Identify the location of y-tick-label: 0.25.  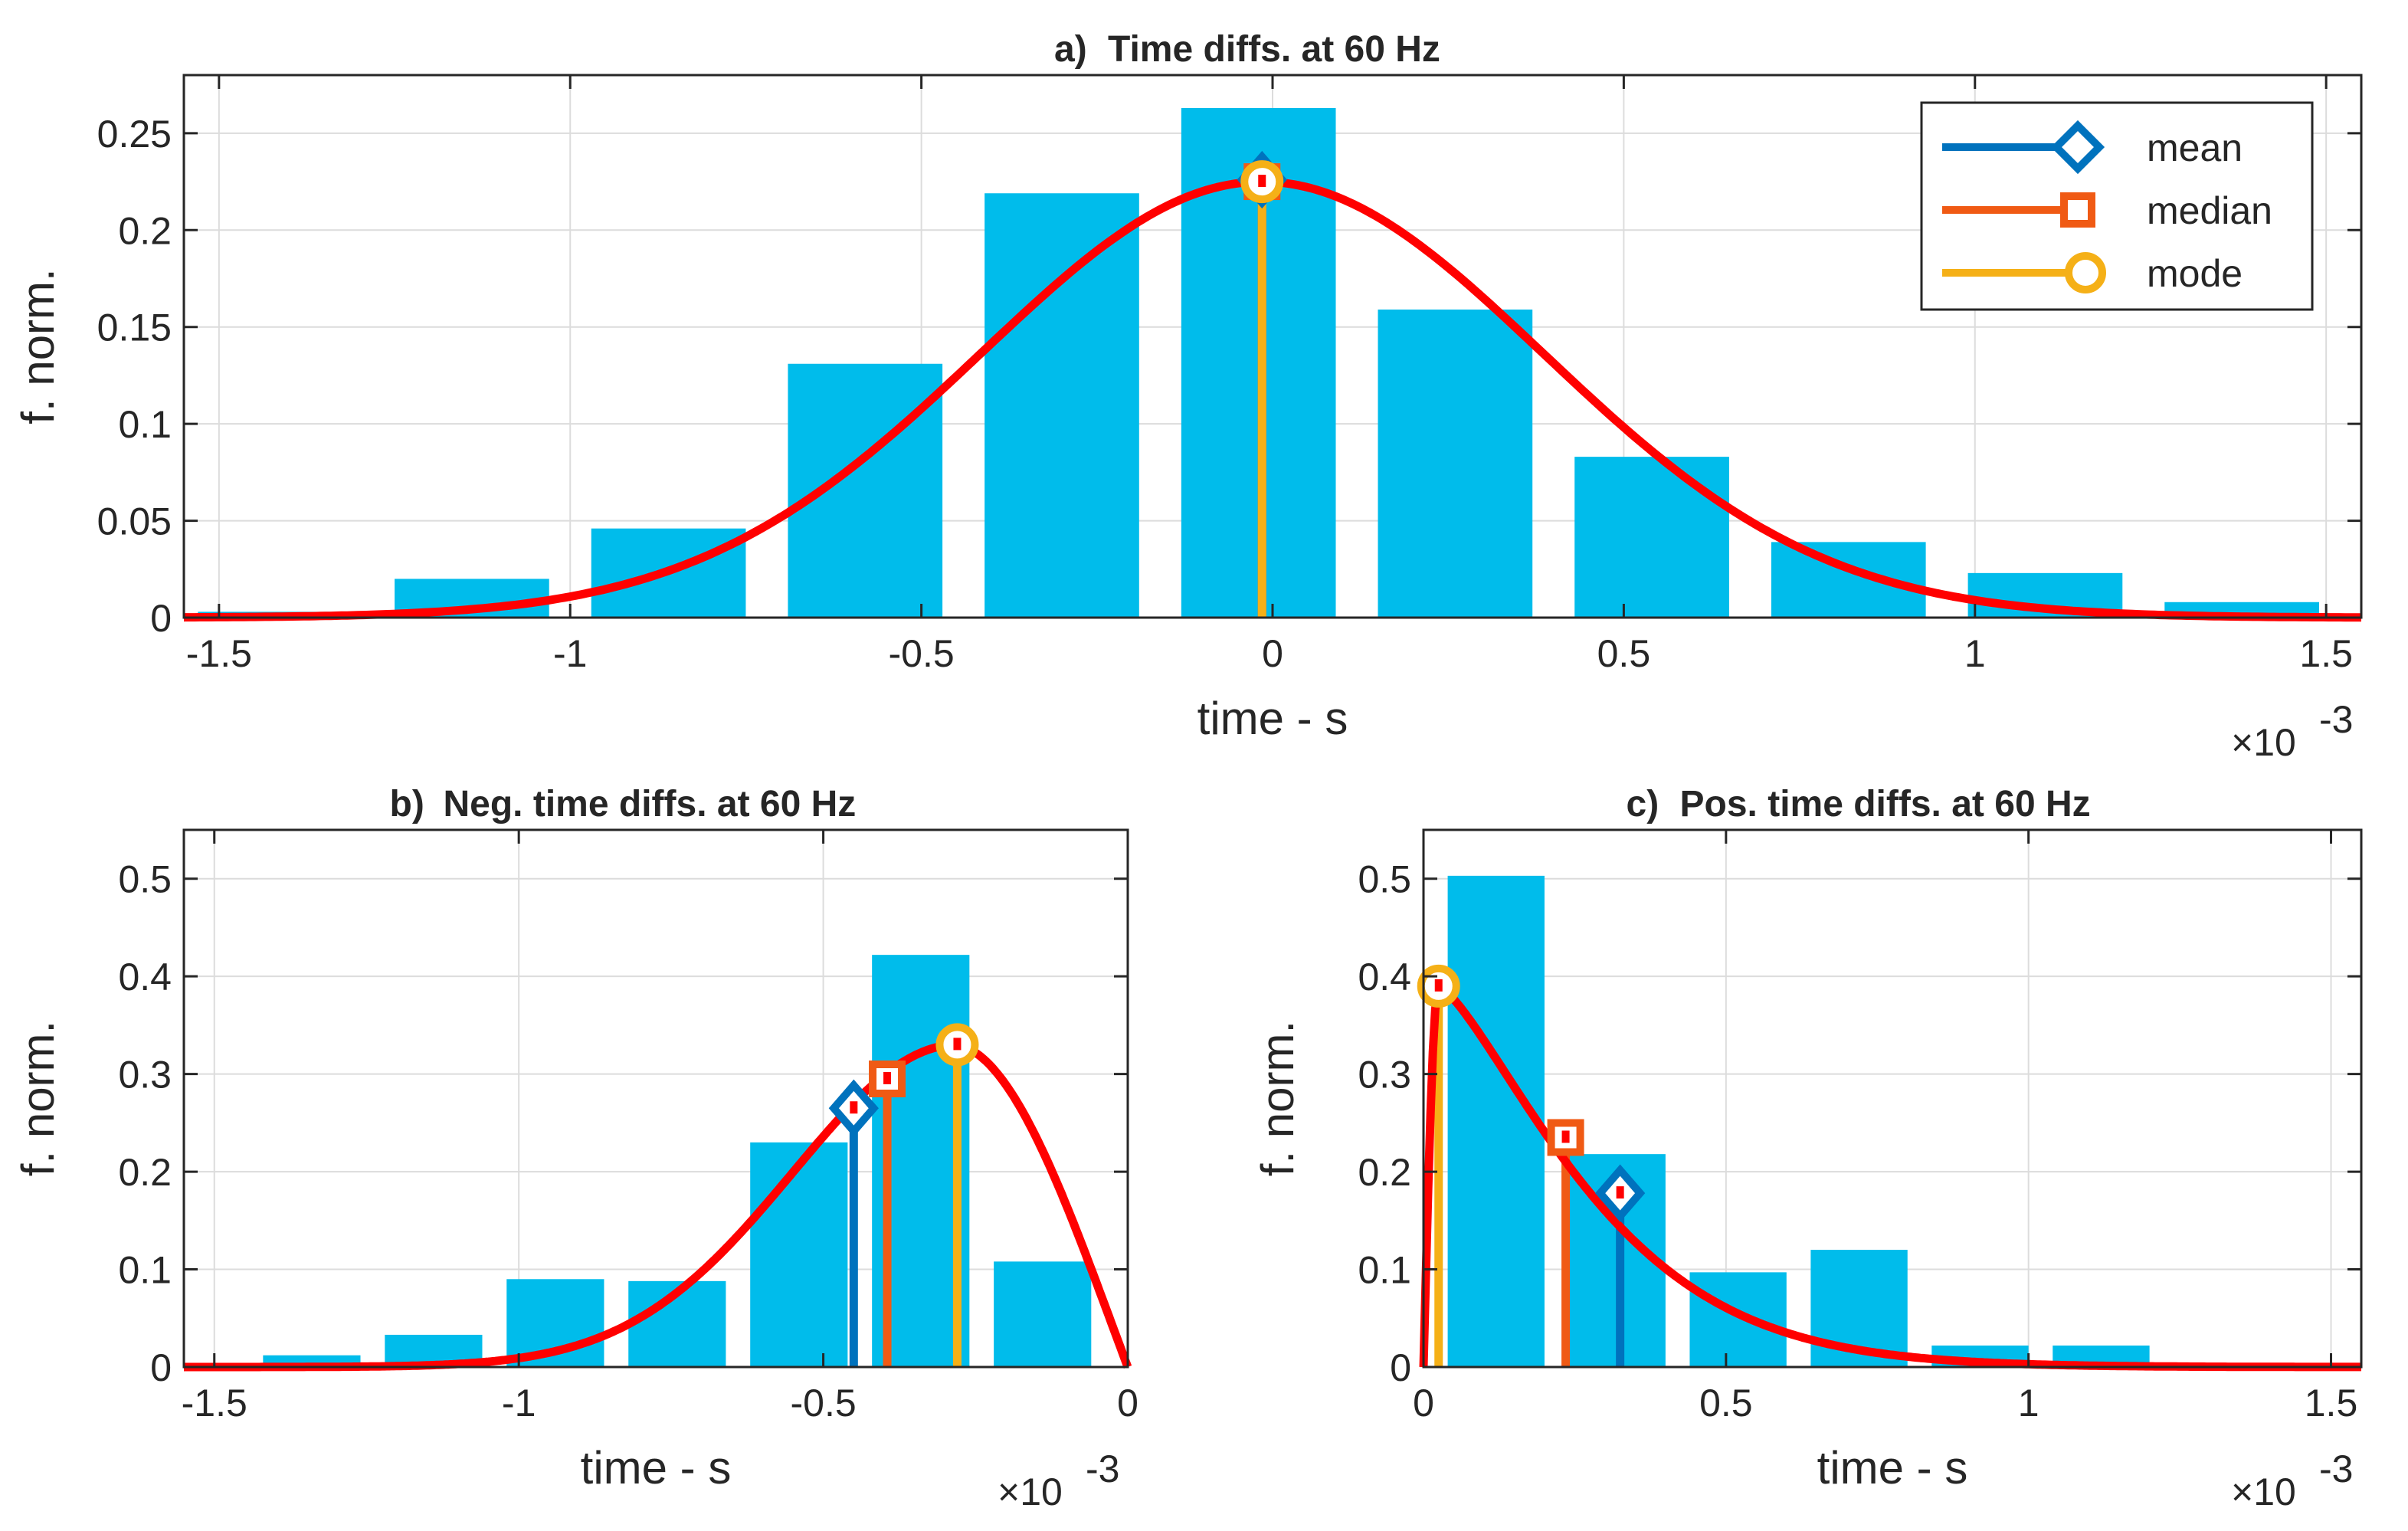
(134, 134).